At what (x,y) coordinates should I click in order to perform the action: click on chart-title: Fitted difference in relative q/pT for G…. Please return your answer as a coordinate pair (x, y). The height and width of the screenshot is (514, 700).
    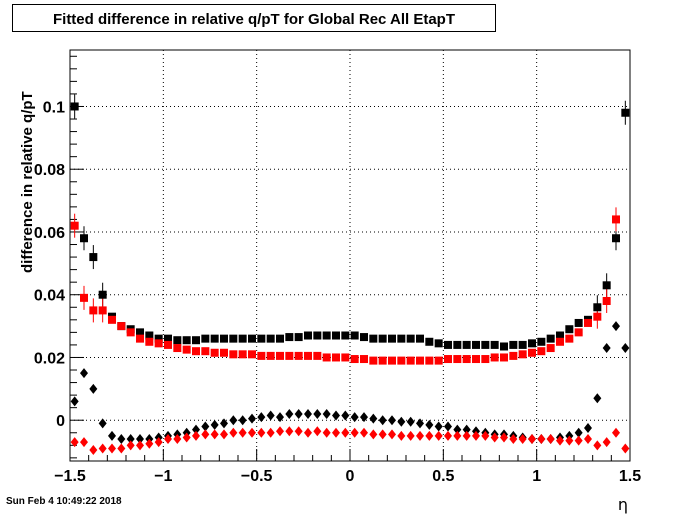
    Looking at the image, I should click on (253, 19).